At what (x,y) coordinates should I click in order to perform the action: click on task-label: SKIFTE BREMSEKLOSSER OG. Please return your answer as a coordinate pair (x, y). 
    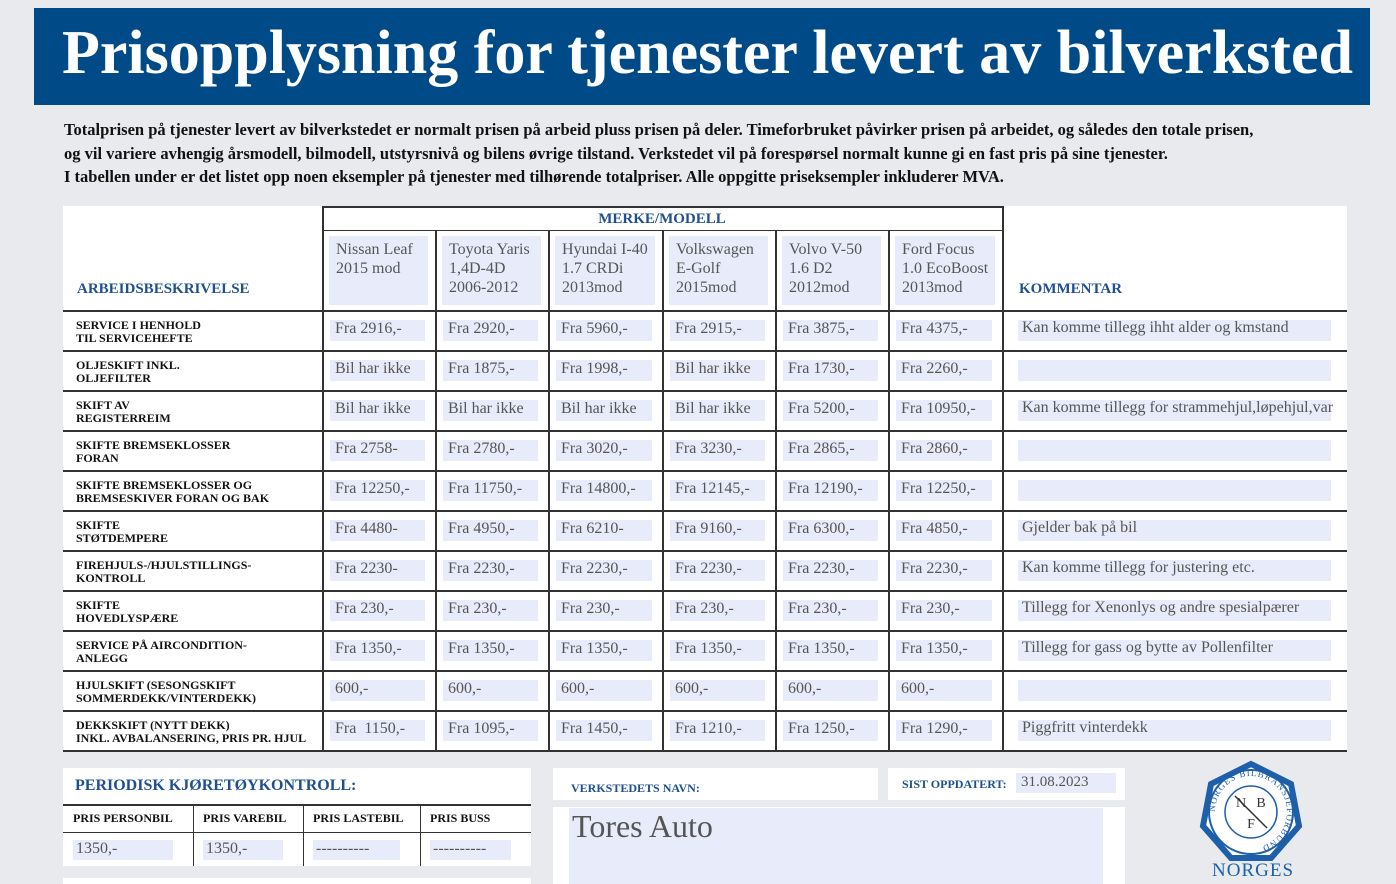
    Looking at the image, I should click on (164, 485).